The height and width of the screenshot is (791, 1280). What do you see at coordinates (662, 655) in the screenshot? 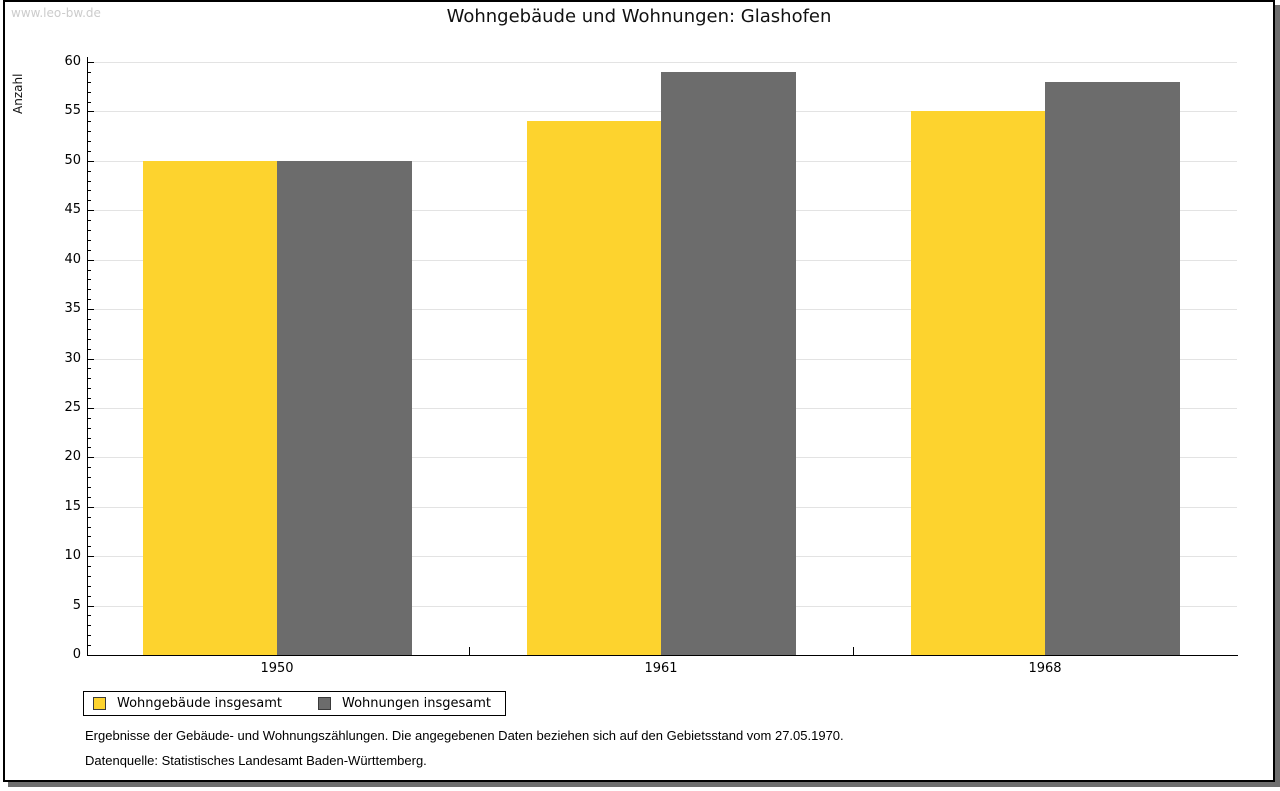
I see `x-axis-line` at bounding box center [662, 655].